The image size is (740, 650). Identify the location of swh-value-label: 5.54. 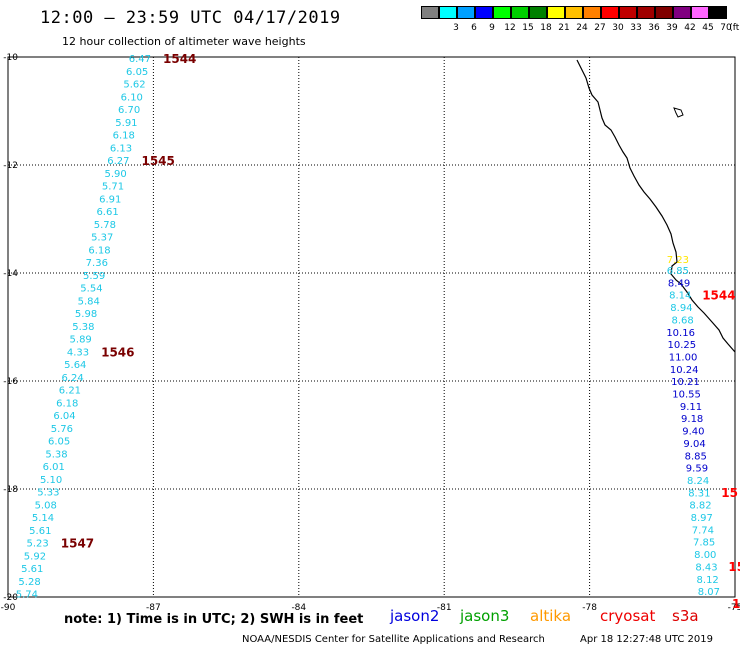
(91, 289).